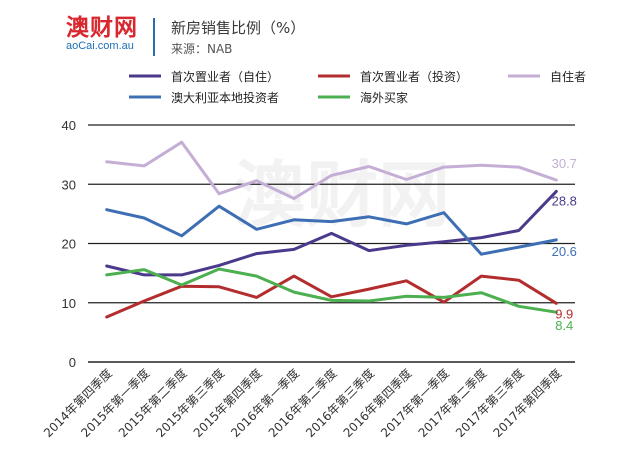  Describe the element at coordinates (154, 37) in the screenshot. I see `header-divider` at that location.